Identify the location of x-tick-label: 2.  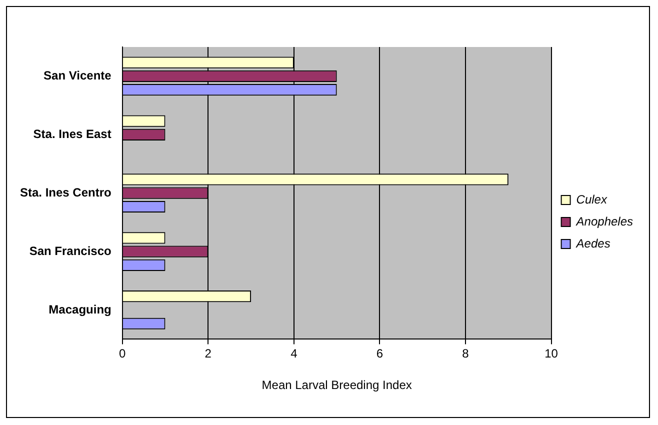
(208, 353).